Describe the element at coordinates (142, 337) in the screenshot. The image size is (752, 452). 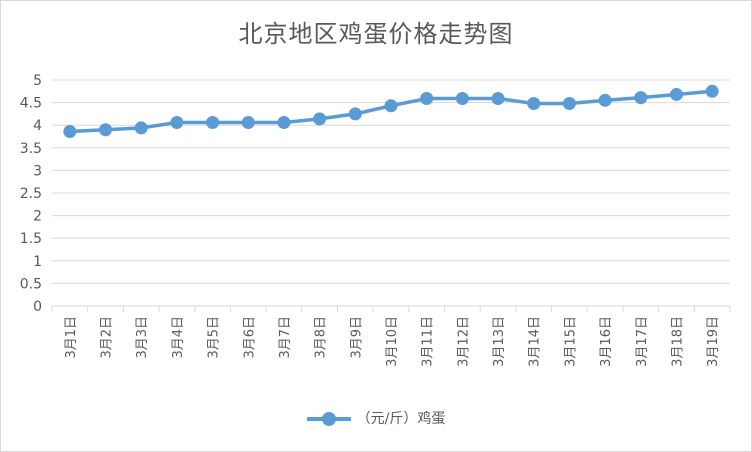
I see `x-tick-label: 3月3日` at that location.